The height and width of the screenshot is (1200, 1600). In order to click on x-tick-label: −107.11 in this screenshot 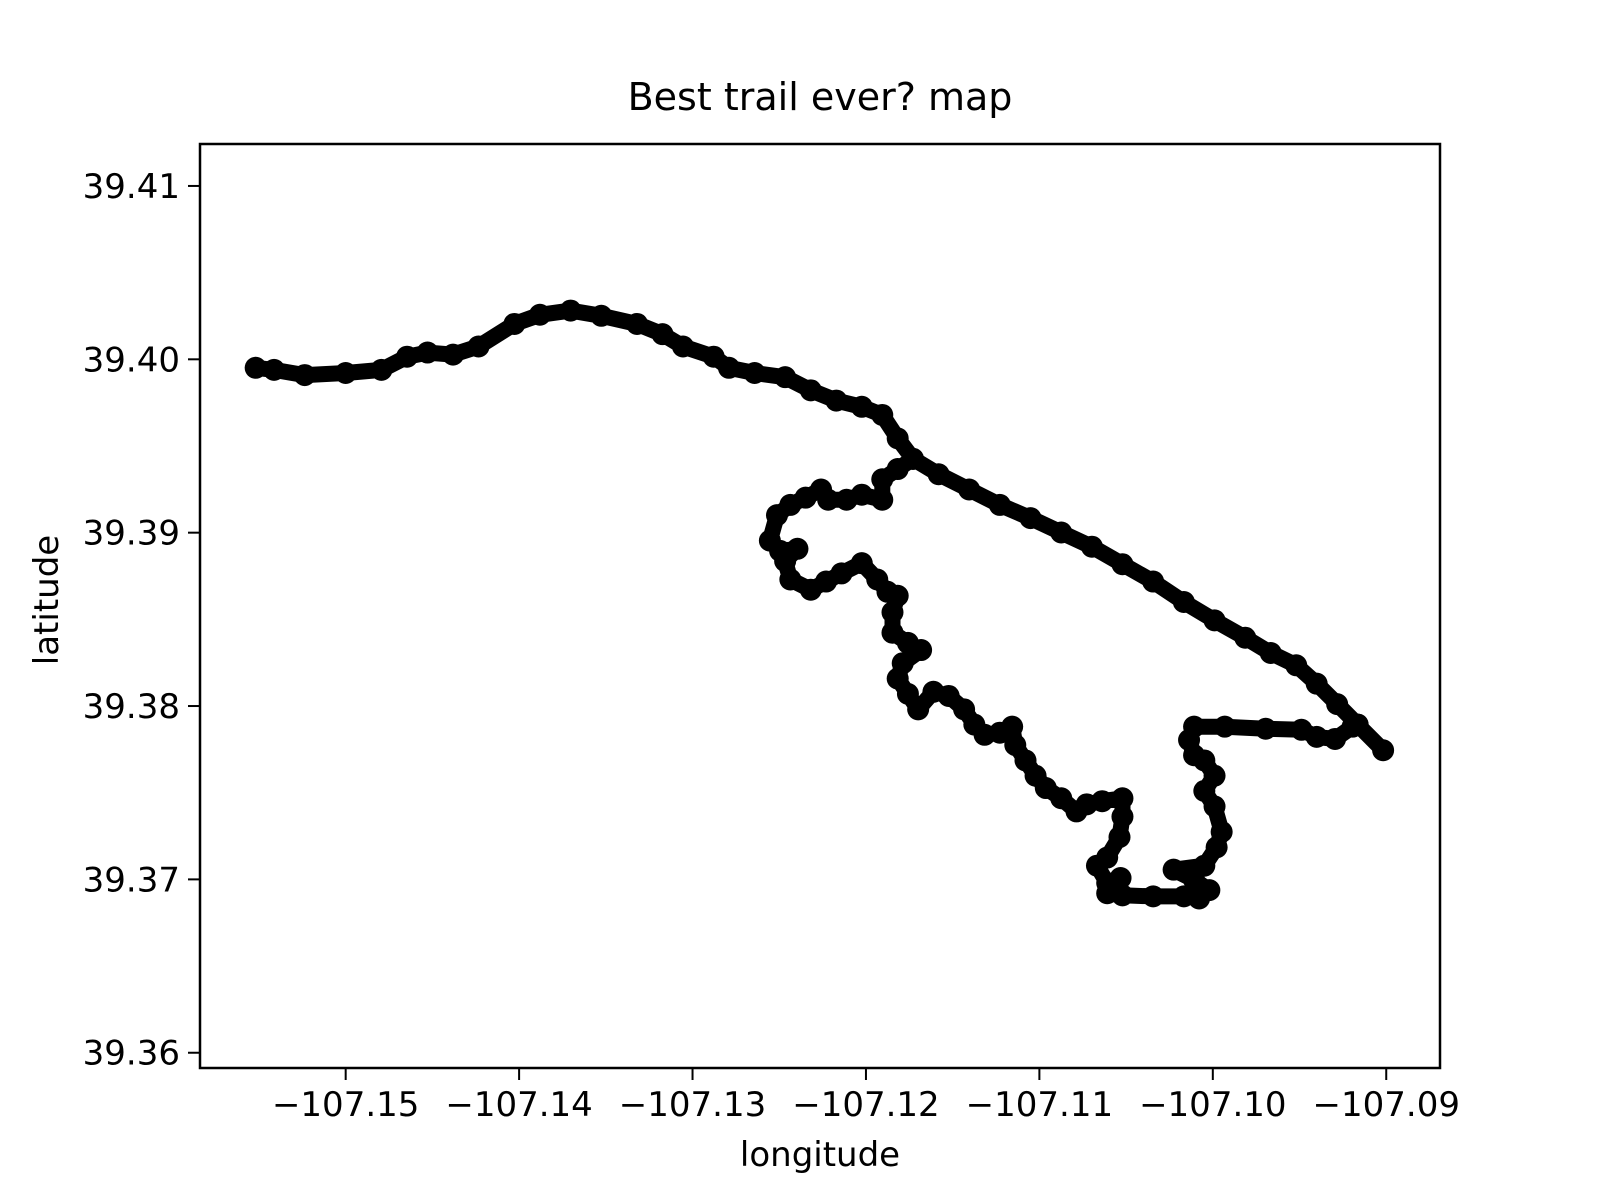, I will do `click(1039, 1105)`.